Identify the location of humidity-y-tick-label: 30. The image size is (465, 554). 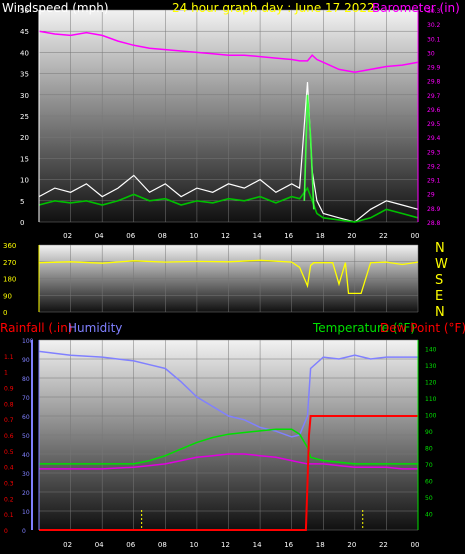
(26, 474).